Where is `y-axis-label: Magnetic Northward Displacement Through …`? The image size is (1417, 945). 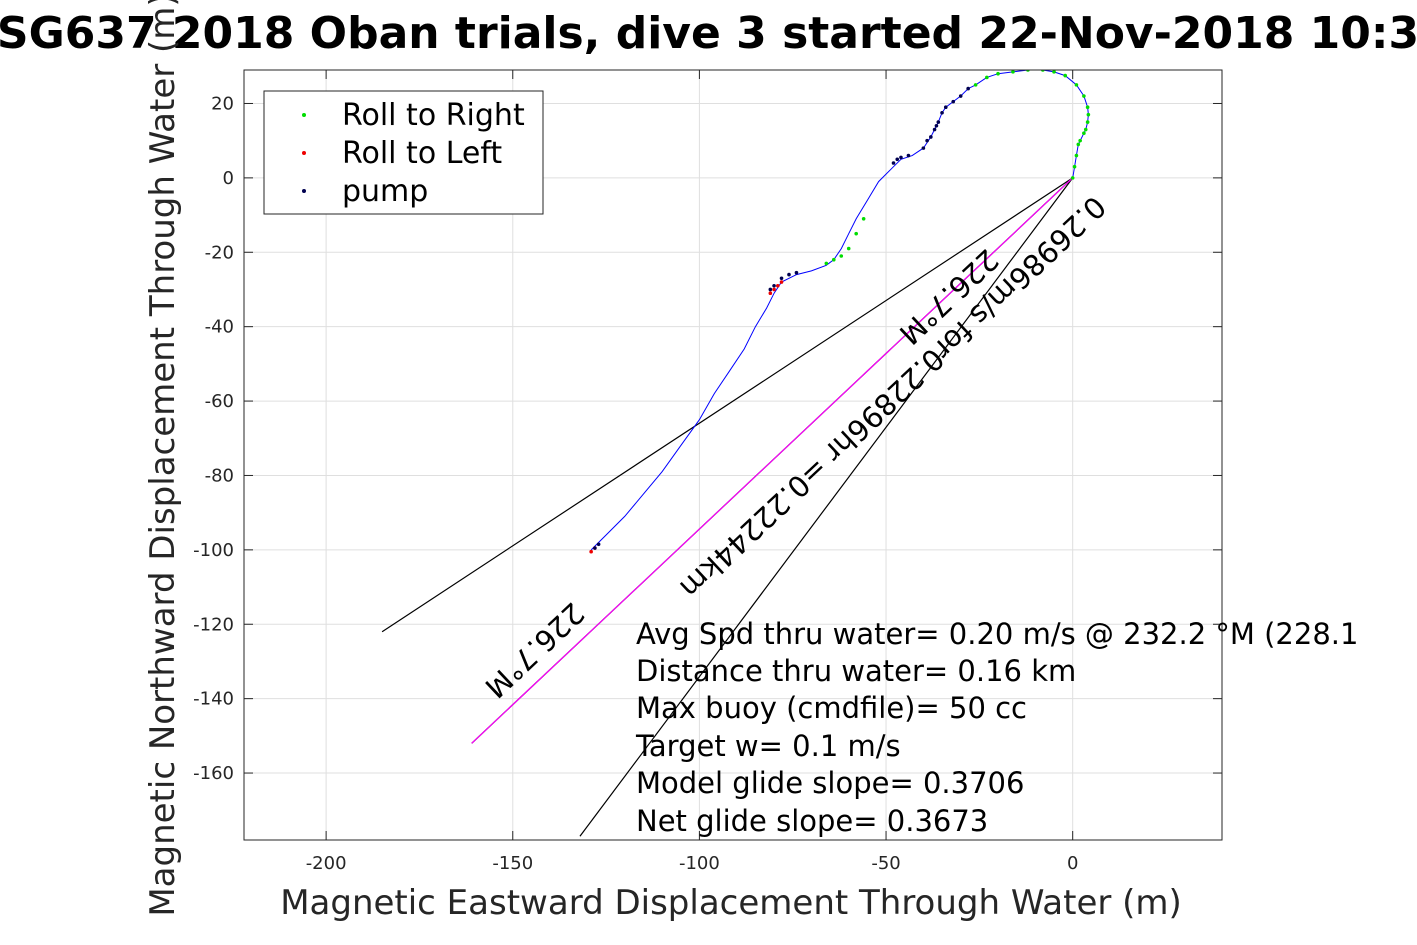
y-axis-label: Magnetic Northward Displacement Through … is located at coordinates (163, 458).